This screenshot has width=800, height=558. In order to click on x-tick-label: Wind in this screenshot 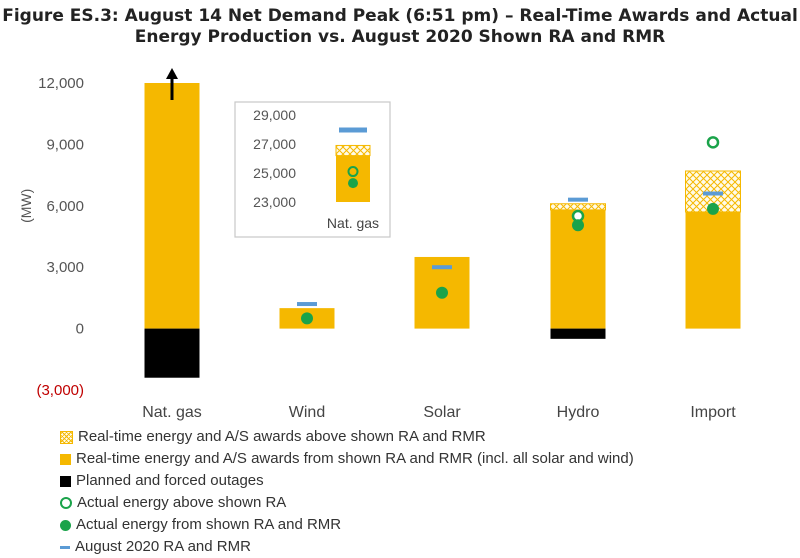, I will do `click(307, 412)`.